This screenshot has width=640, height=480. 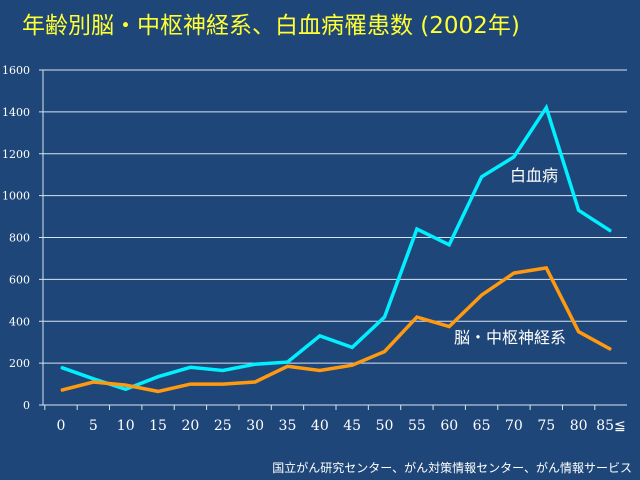 What do you see at coordinates (271, 26) in the screenshot?
I see `chart-title: 年齢別脳・中枢神経系、白血病罹患数 (2002年)` at bounding box center [271, 26].